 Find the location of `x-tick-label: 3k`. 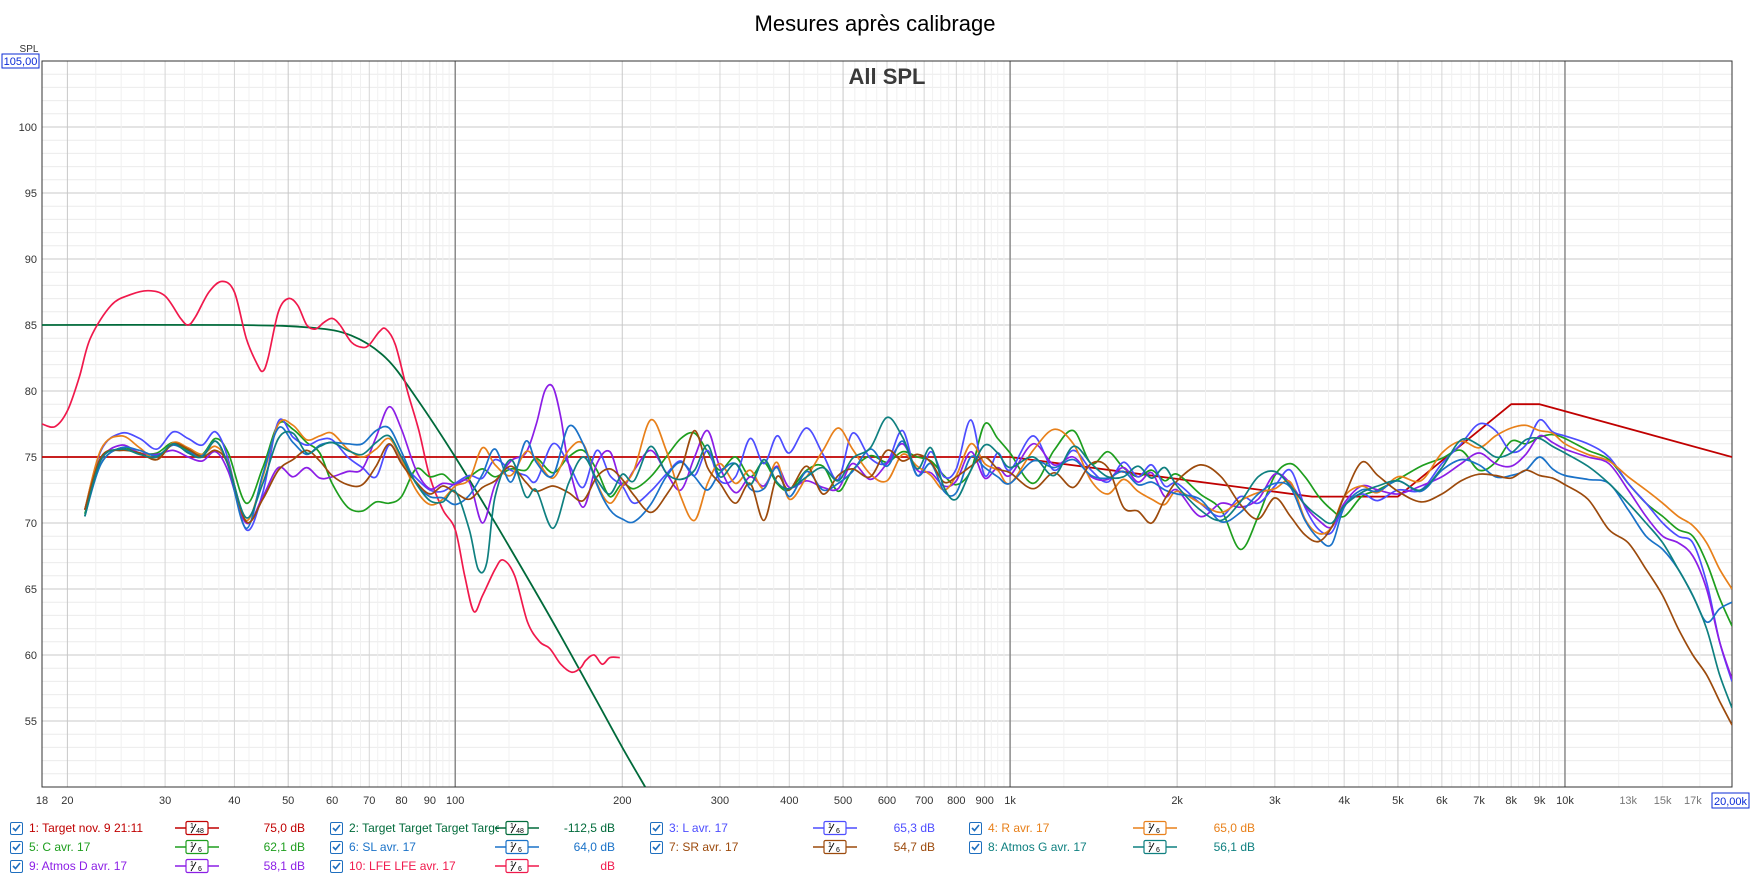

x-tick-label: 3k is located at coordinates (1275, 801).